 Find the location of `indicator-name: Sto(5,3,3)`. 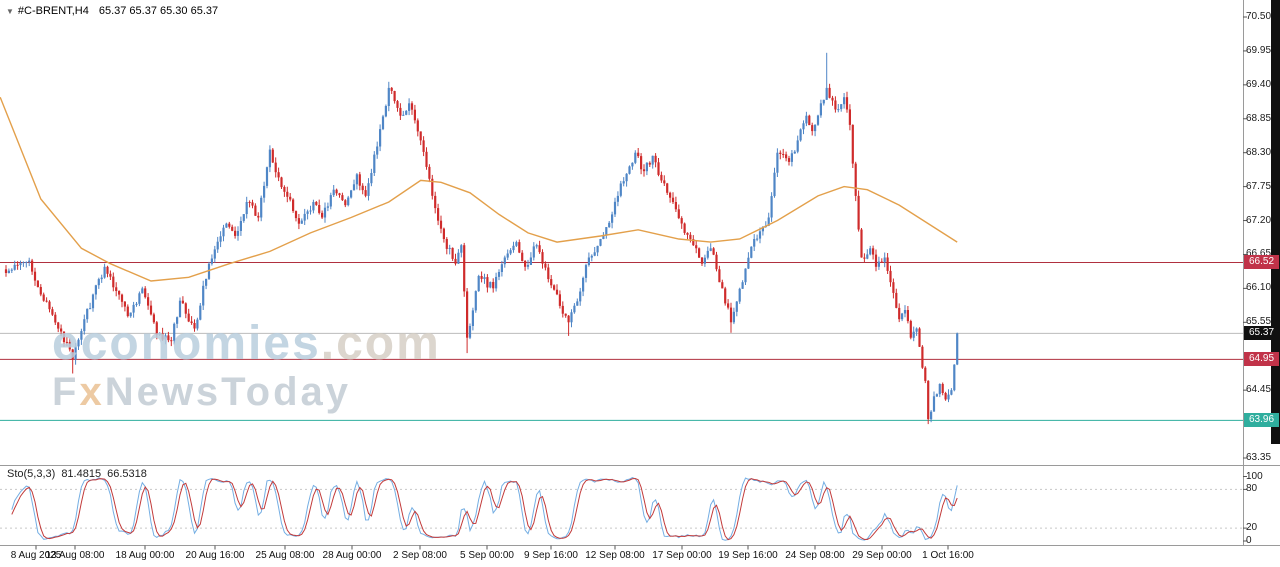

indicator-name: Sto(5,3,3) is located at coordinates (31, 474).